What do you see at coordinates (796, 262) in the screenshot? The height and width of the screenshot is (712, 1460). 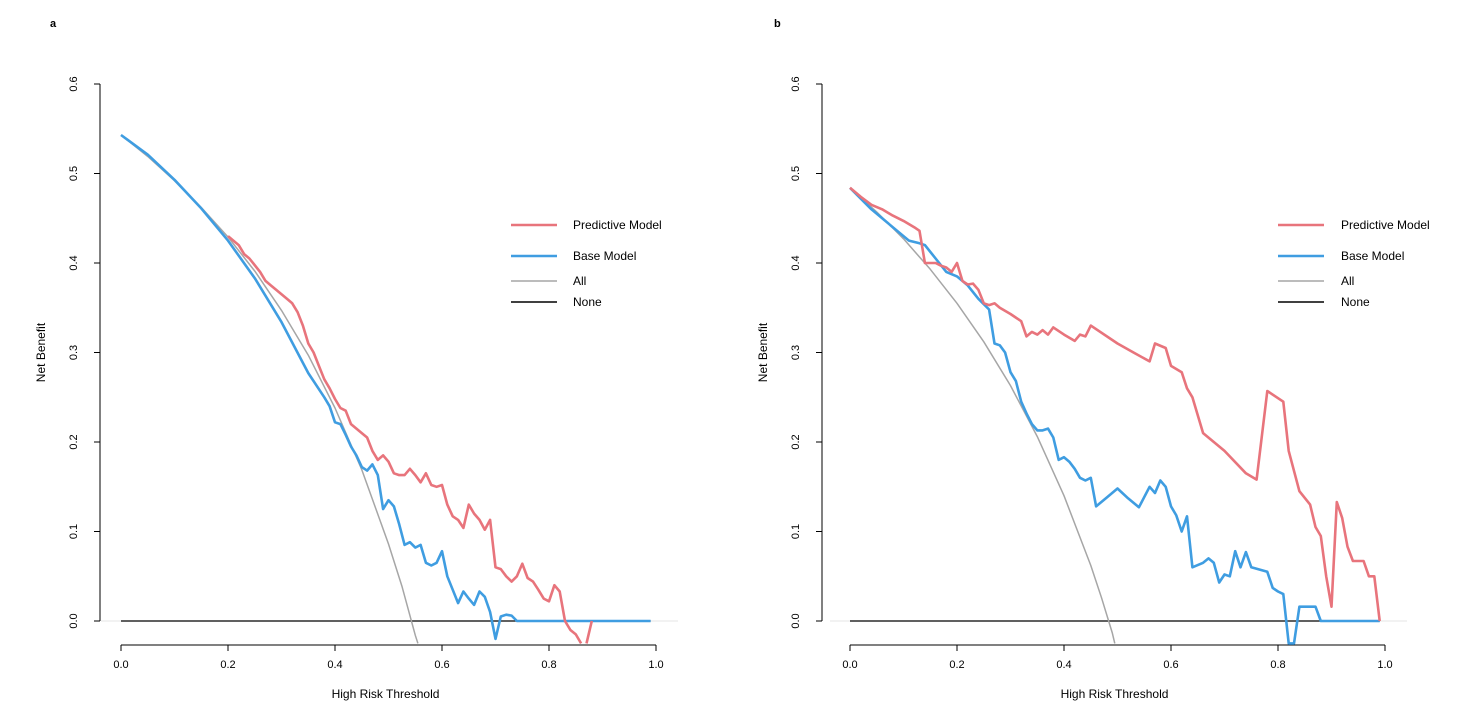 I see `y-tick-label-b-4: 0.4` at bounding box center [796, 262].